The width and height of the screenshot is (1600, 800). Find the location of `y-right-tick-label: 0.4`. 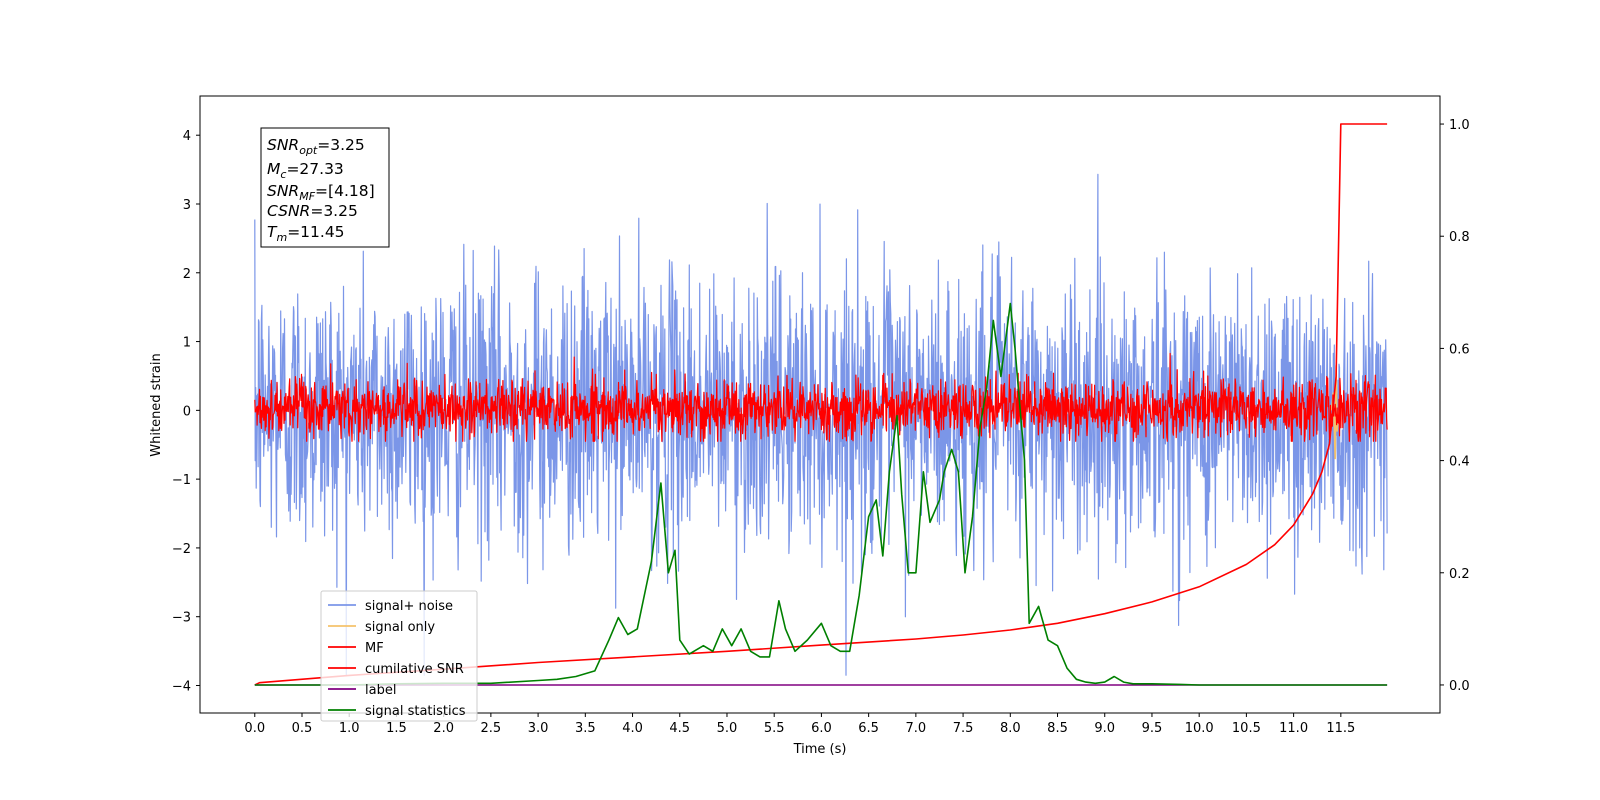

y-right-tick-label: 0.4 is located at coordinates (1459, 462).